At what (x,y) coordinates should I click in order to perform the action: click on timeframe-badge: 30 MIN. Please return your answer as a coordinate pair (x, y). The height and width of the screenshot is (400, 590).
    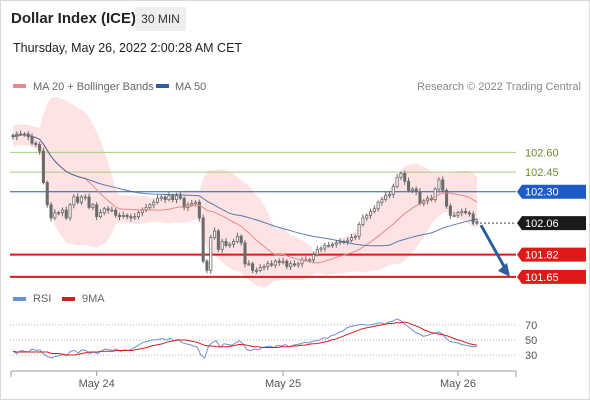
    Looking at the image, I should click on (160, 19).